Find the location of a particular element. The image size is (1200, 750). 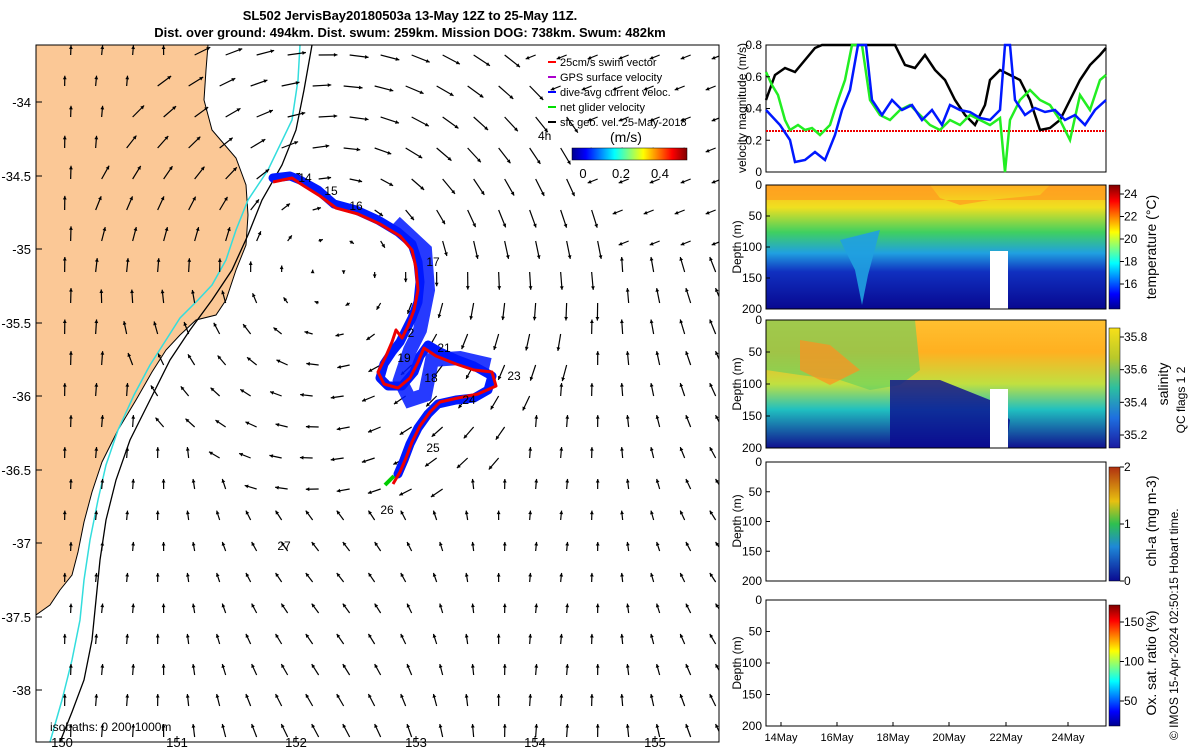

oxygen-colorbar is located at coordinates (1114, 665).